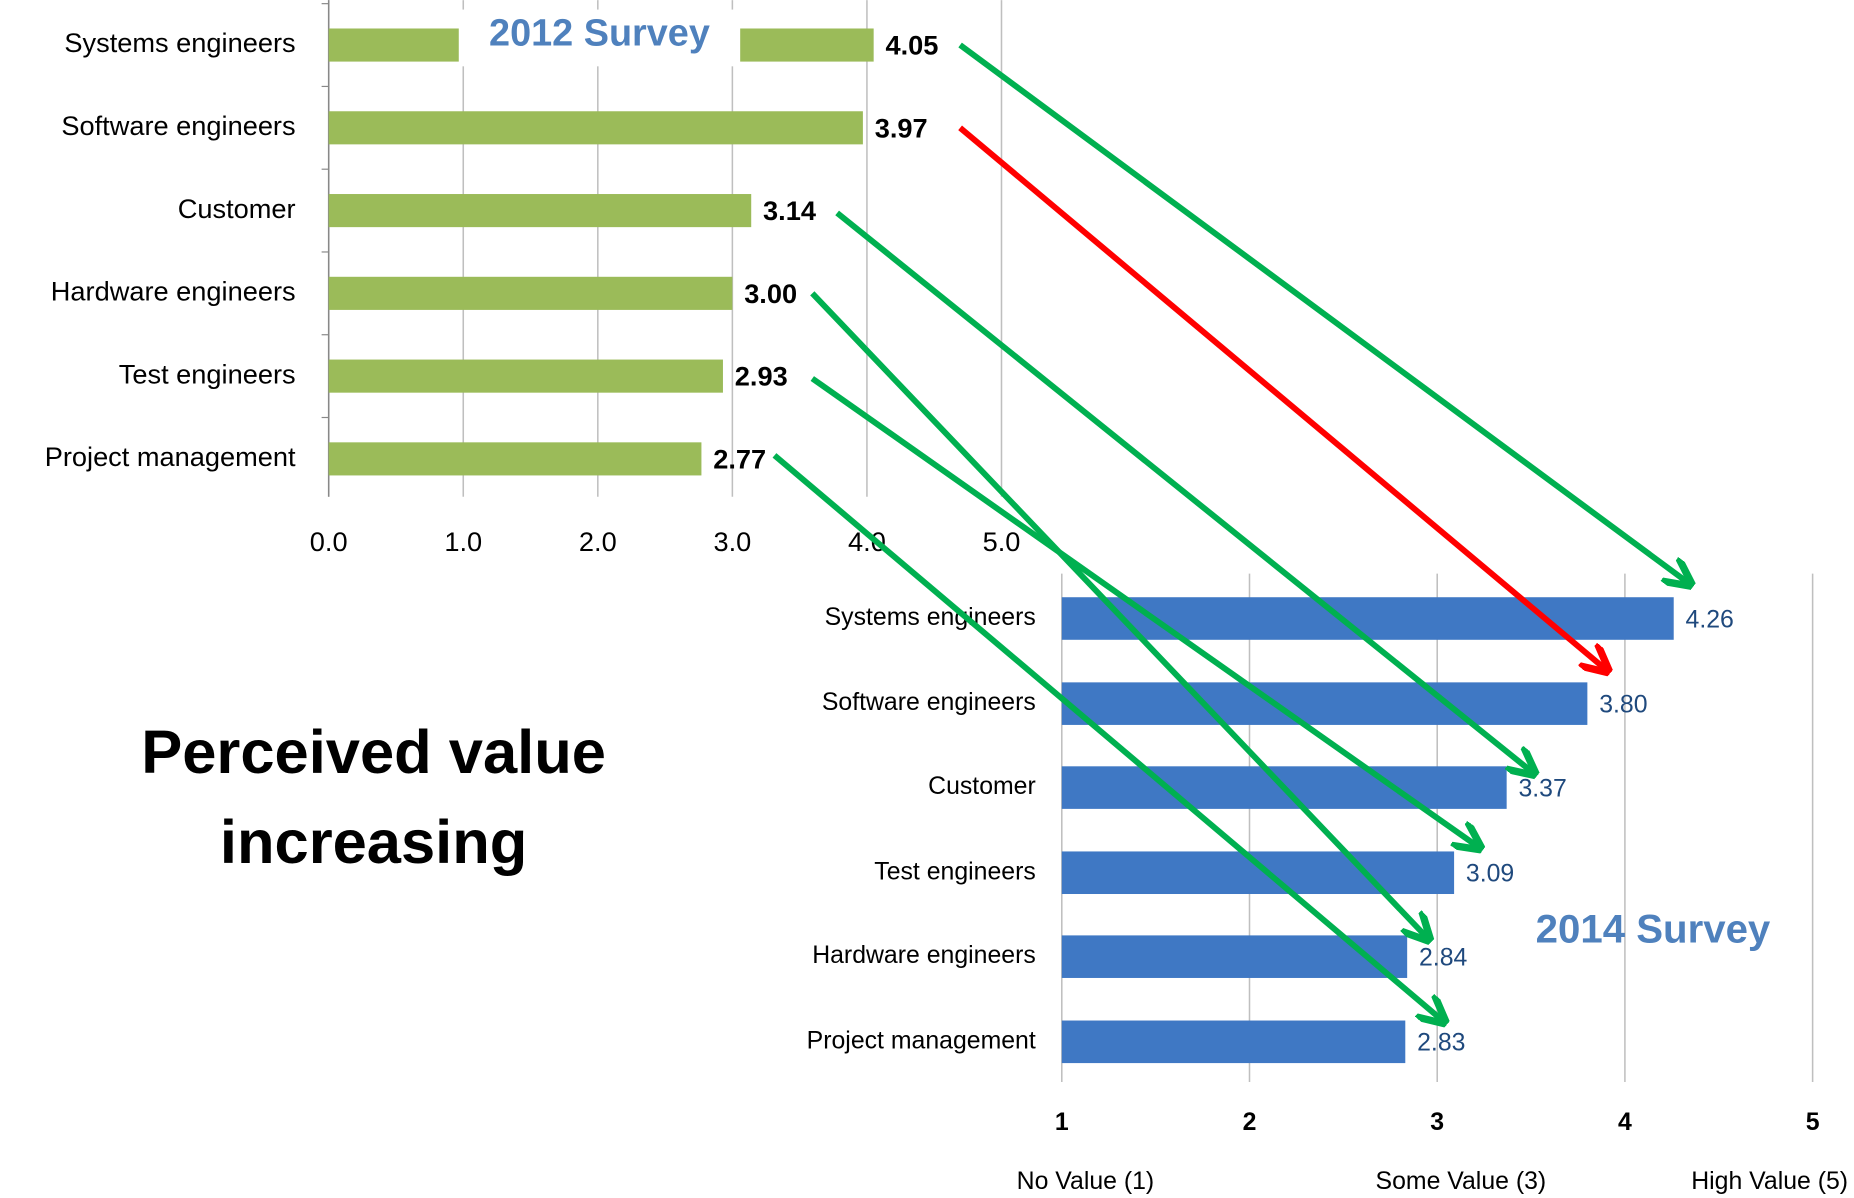 The width and height of the screenshot is (1854, 1198). Describe the element at coordinates (598, 541) in the screenshot. I see `x-tick-label: 2.0` at that location.